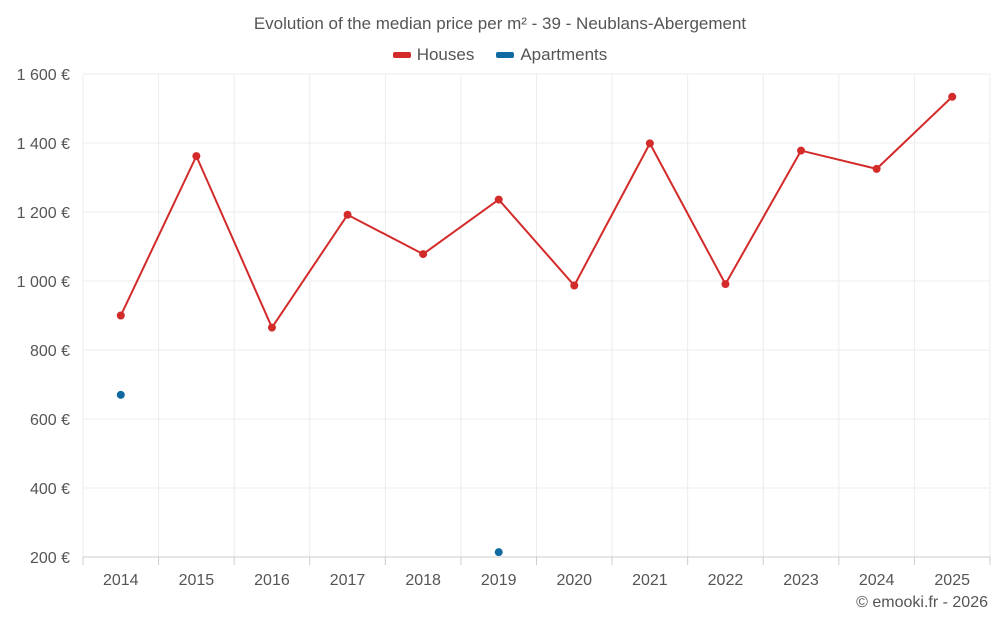  What do you see at coordinates (50, 489) in the screenshot?
I see `y-tick-label: 400 €` at bounding box center [50, 489].